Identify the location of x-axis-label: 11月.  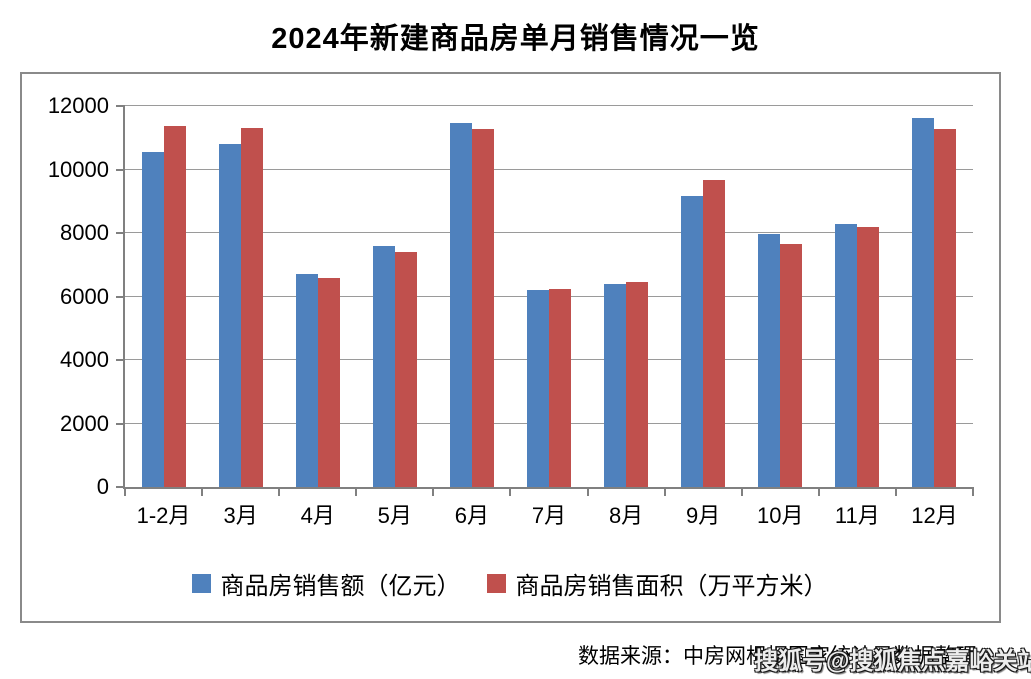
(857, 515).